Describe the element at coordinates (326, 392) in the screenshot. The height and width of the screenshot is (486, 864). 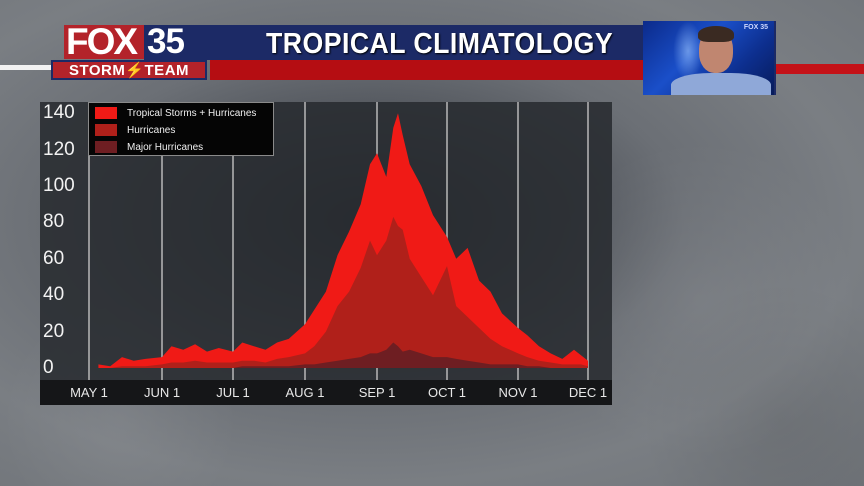
I see `x-axis-strip` at that location.